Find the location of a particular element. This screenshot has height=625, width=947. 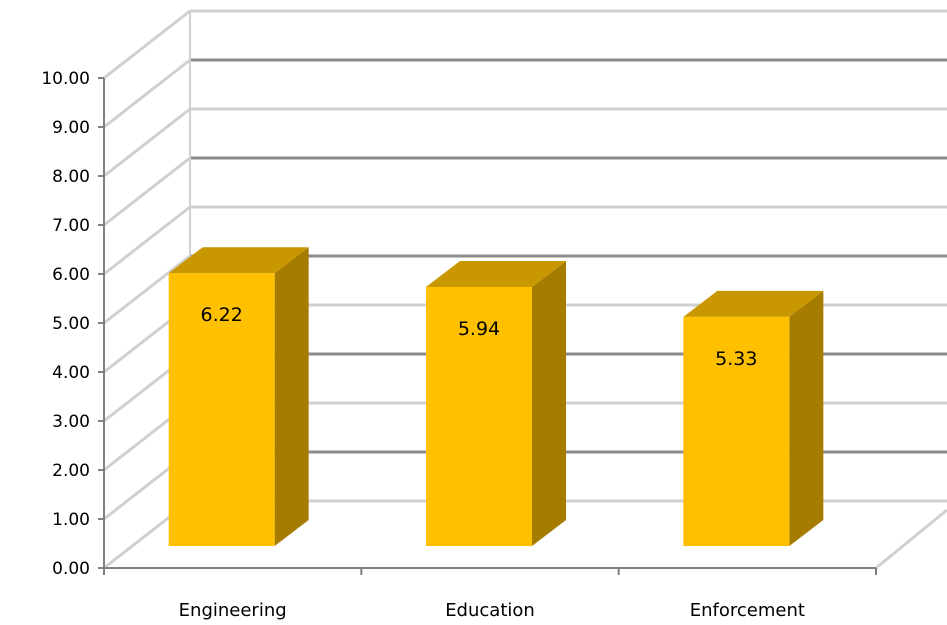

y-tick-label: 7.00 is located at coordinates (71, 226).